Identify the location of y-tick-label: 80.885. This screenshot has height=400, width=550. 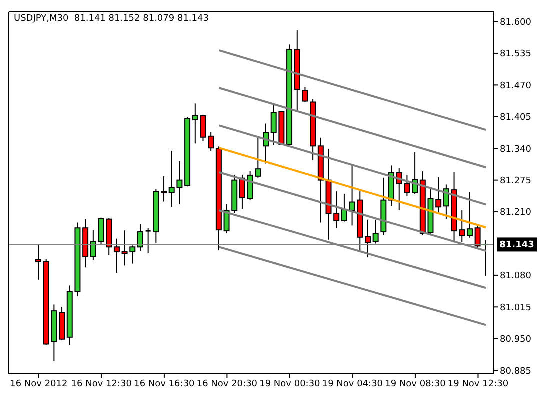
(516, 371).